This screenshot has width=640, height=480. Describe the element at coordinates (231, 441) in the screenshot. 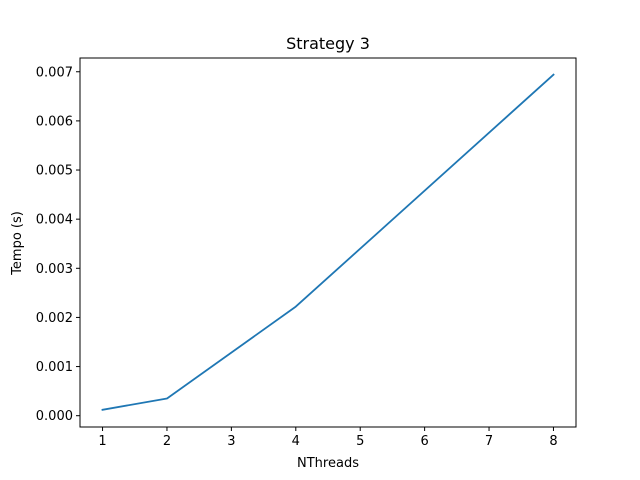

I see `x-tick-label: 3` at that location.